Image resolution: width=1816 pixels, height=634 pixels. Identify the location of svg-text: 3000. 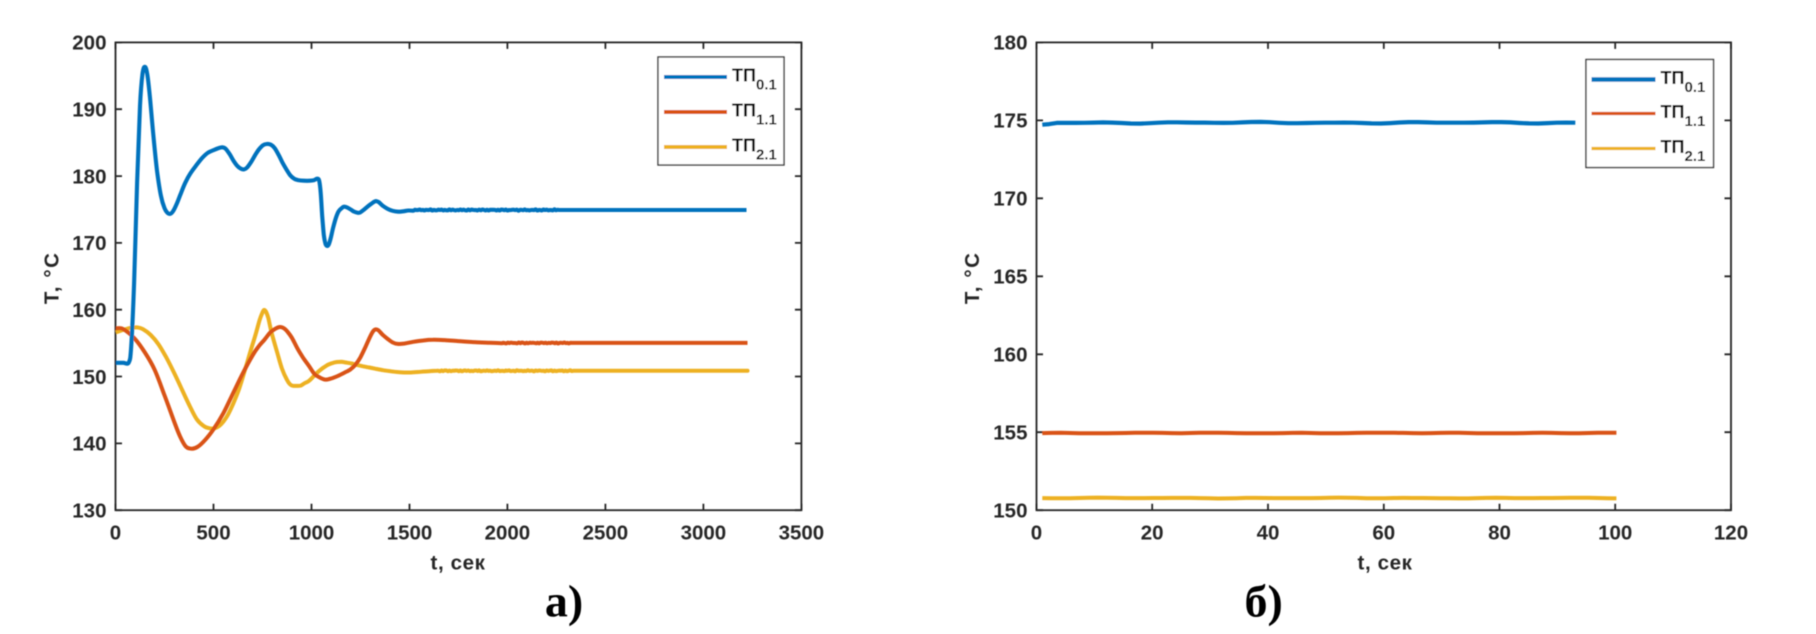
(704, 533).